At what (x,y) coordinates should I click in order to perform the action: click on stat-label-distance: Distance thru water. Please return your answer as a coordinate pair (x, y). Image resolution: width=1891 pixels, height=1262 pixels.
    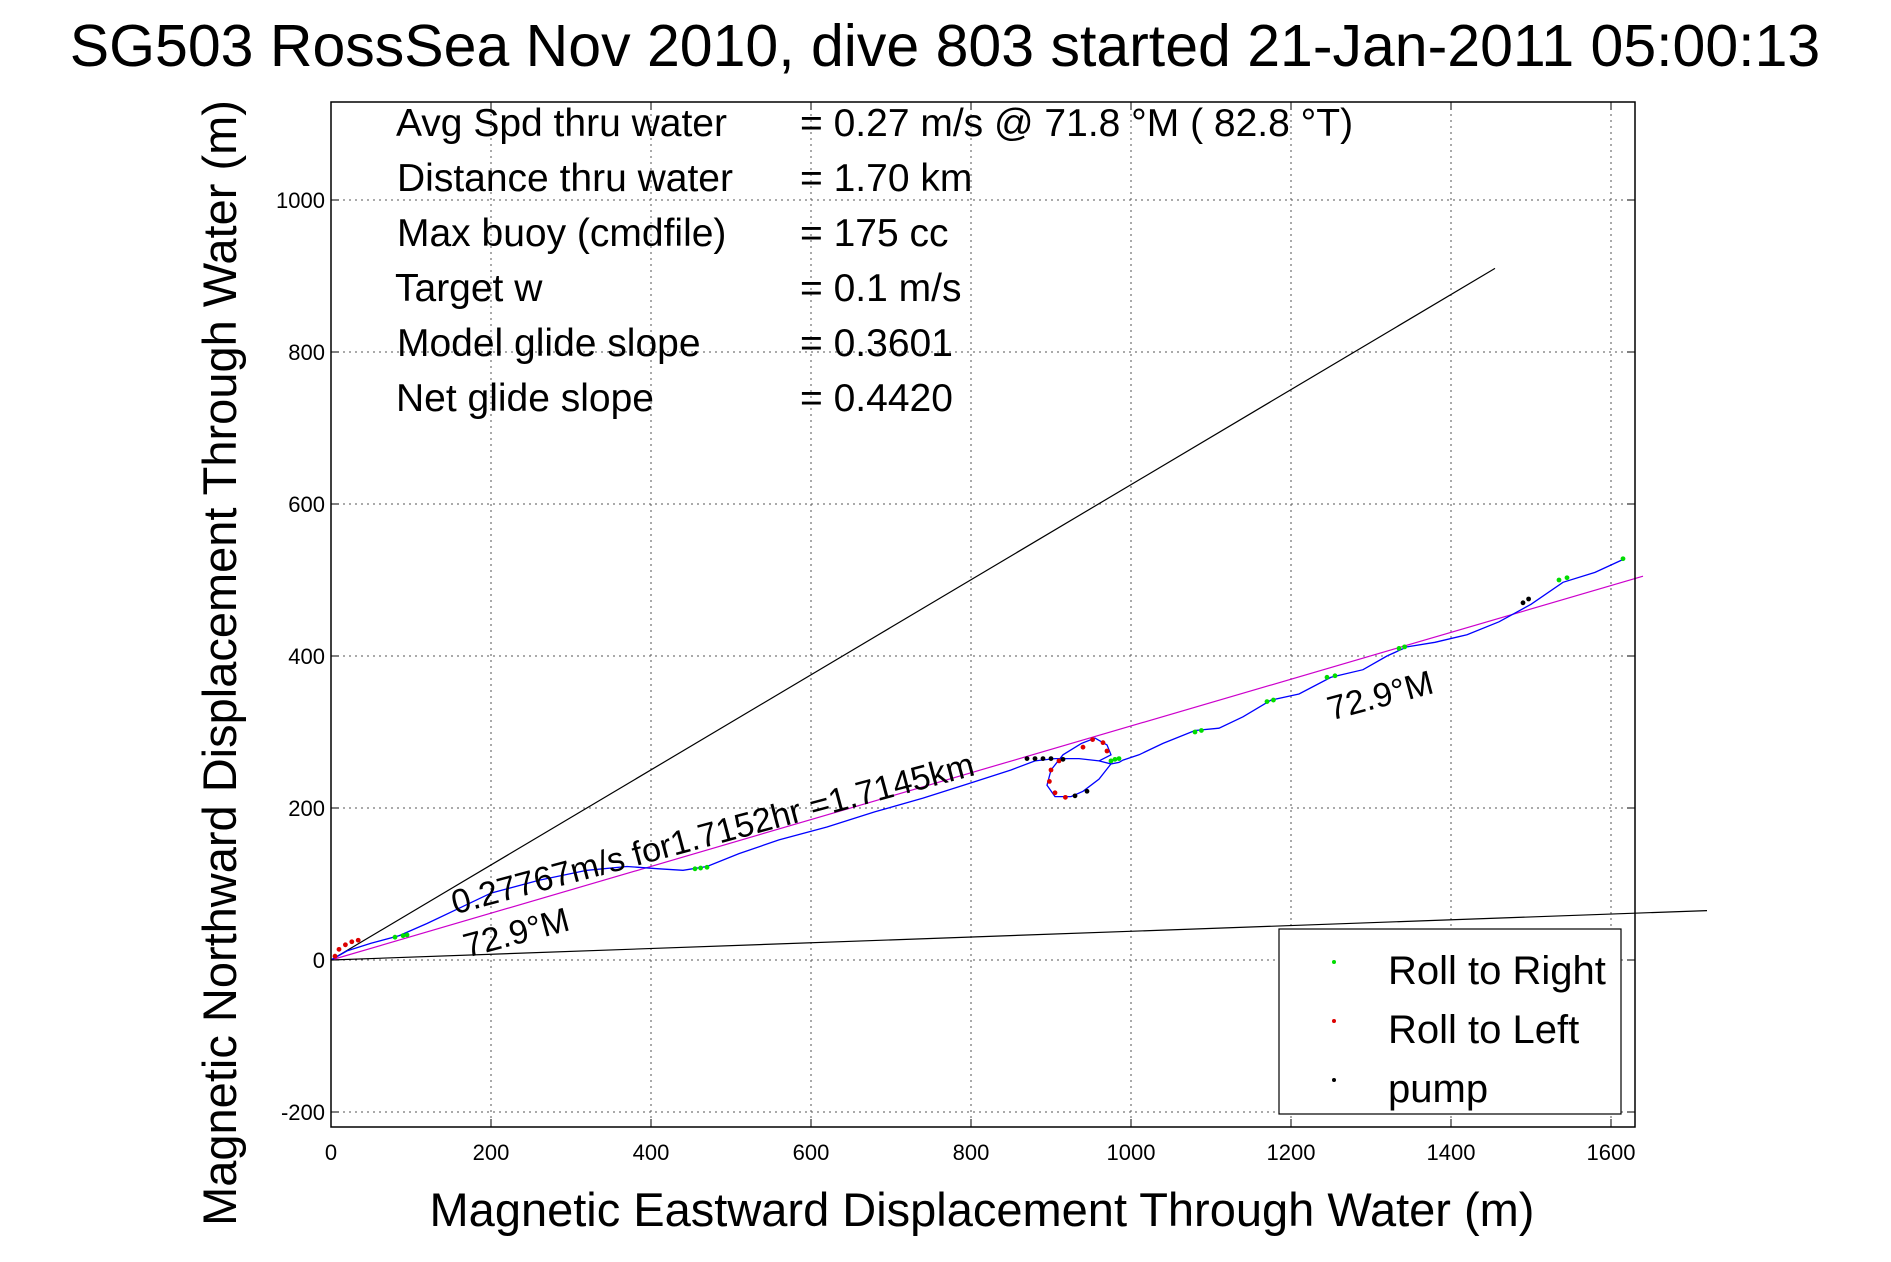
    Looking at the image, I should click on (565, 178).